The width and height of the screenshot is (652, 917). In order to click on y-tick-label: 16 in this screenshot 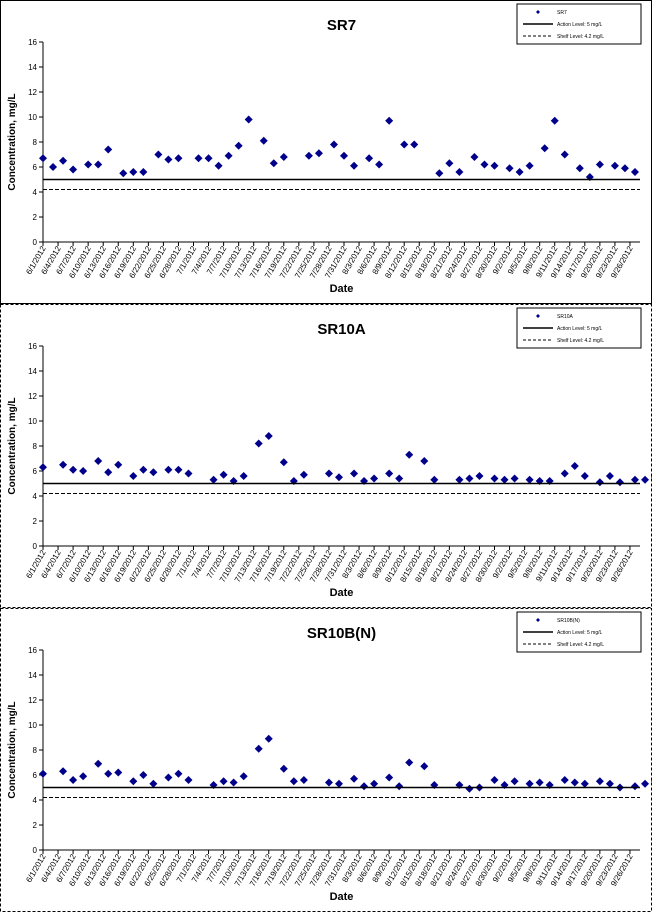, I will do `click(32, 650)`.